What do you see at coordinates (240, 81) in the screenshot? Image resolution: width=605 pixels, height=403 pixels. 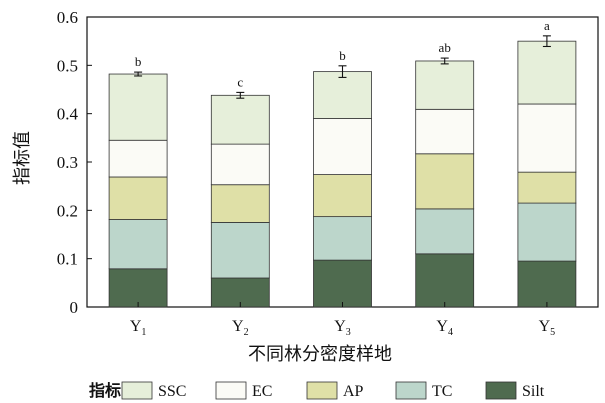 I see `significance-label: c` at bounding box center [240, 81].